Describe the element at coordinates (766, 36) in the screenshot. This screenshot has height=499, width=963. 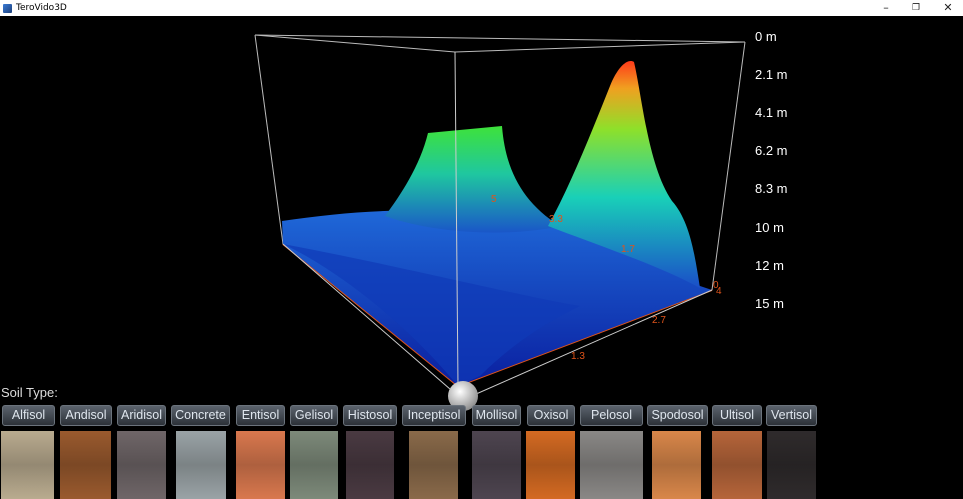
I see `depth-label: 0 m` at that location.